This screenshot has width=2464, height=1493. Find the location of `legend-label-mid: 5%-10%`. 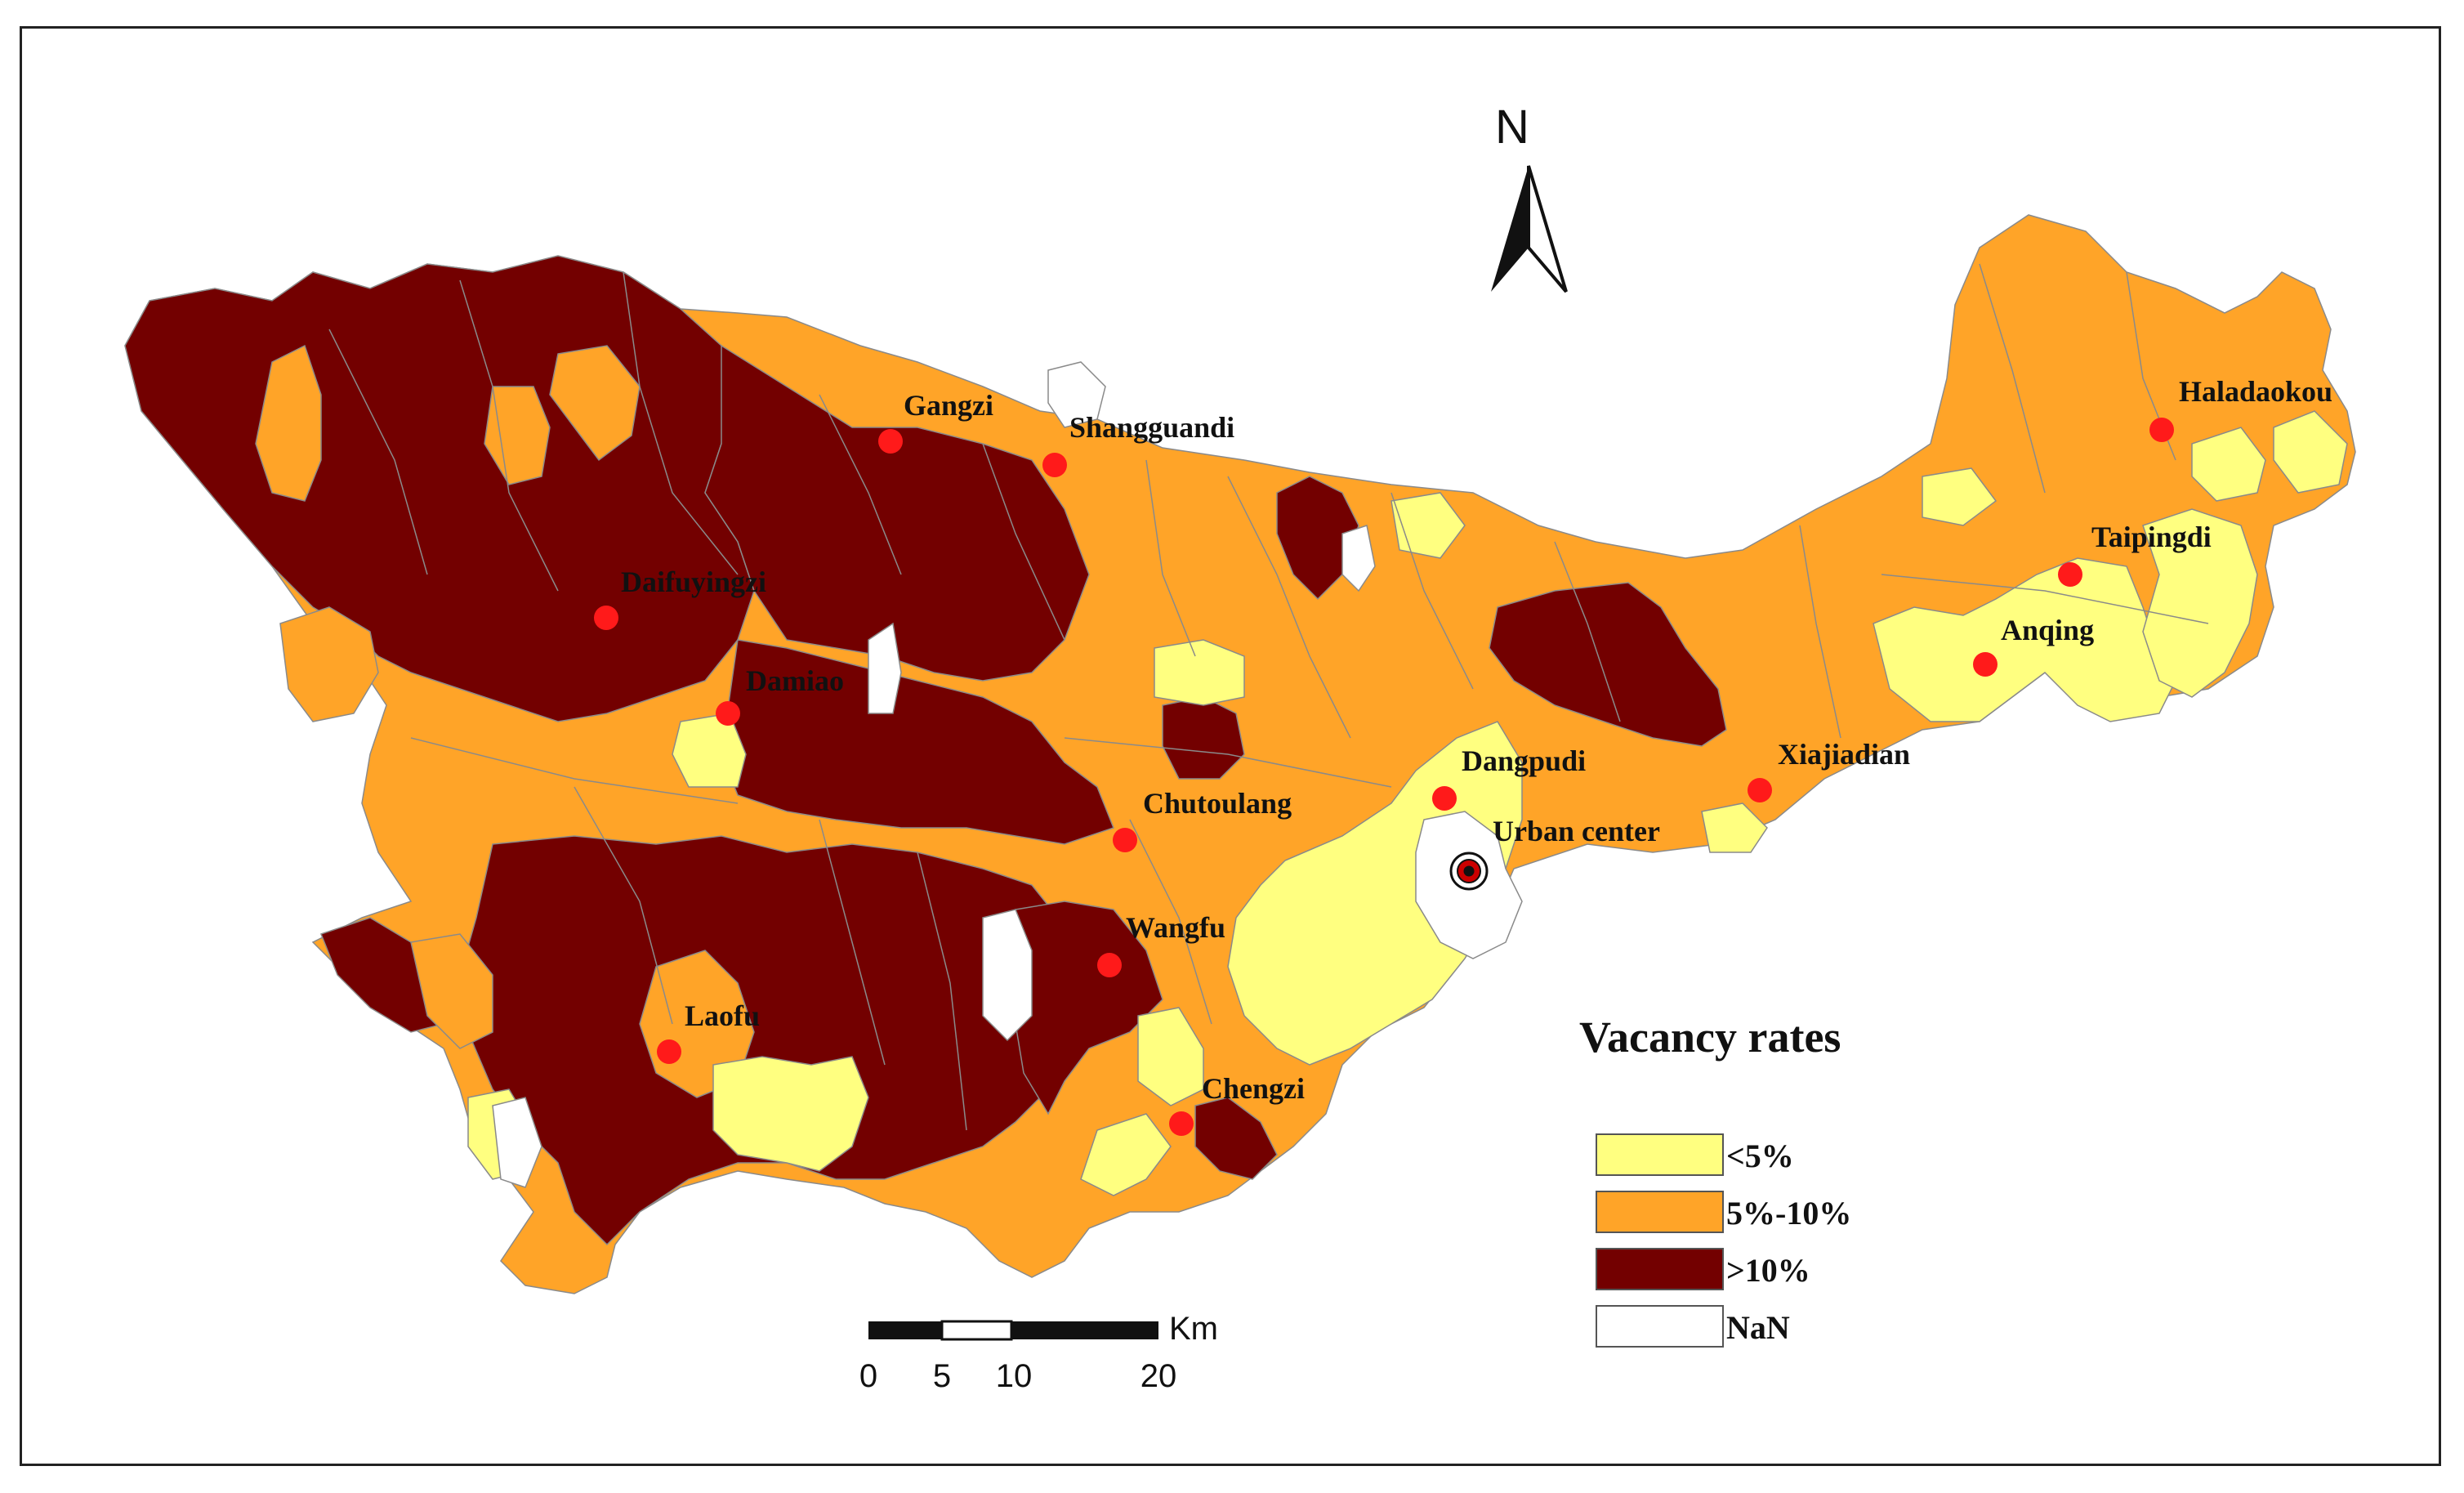

legend-label-mid: 5%-10% is located at coordinates (1788, 1213).